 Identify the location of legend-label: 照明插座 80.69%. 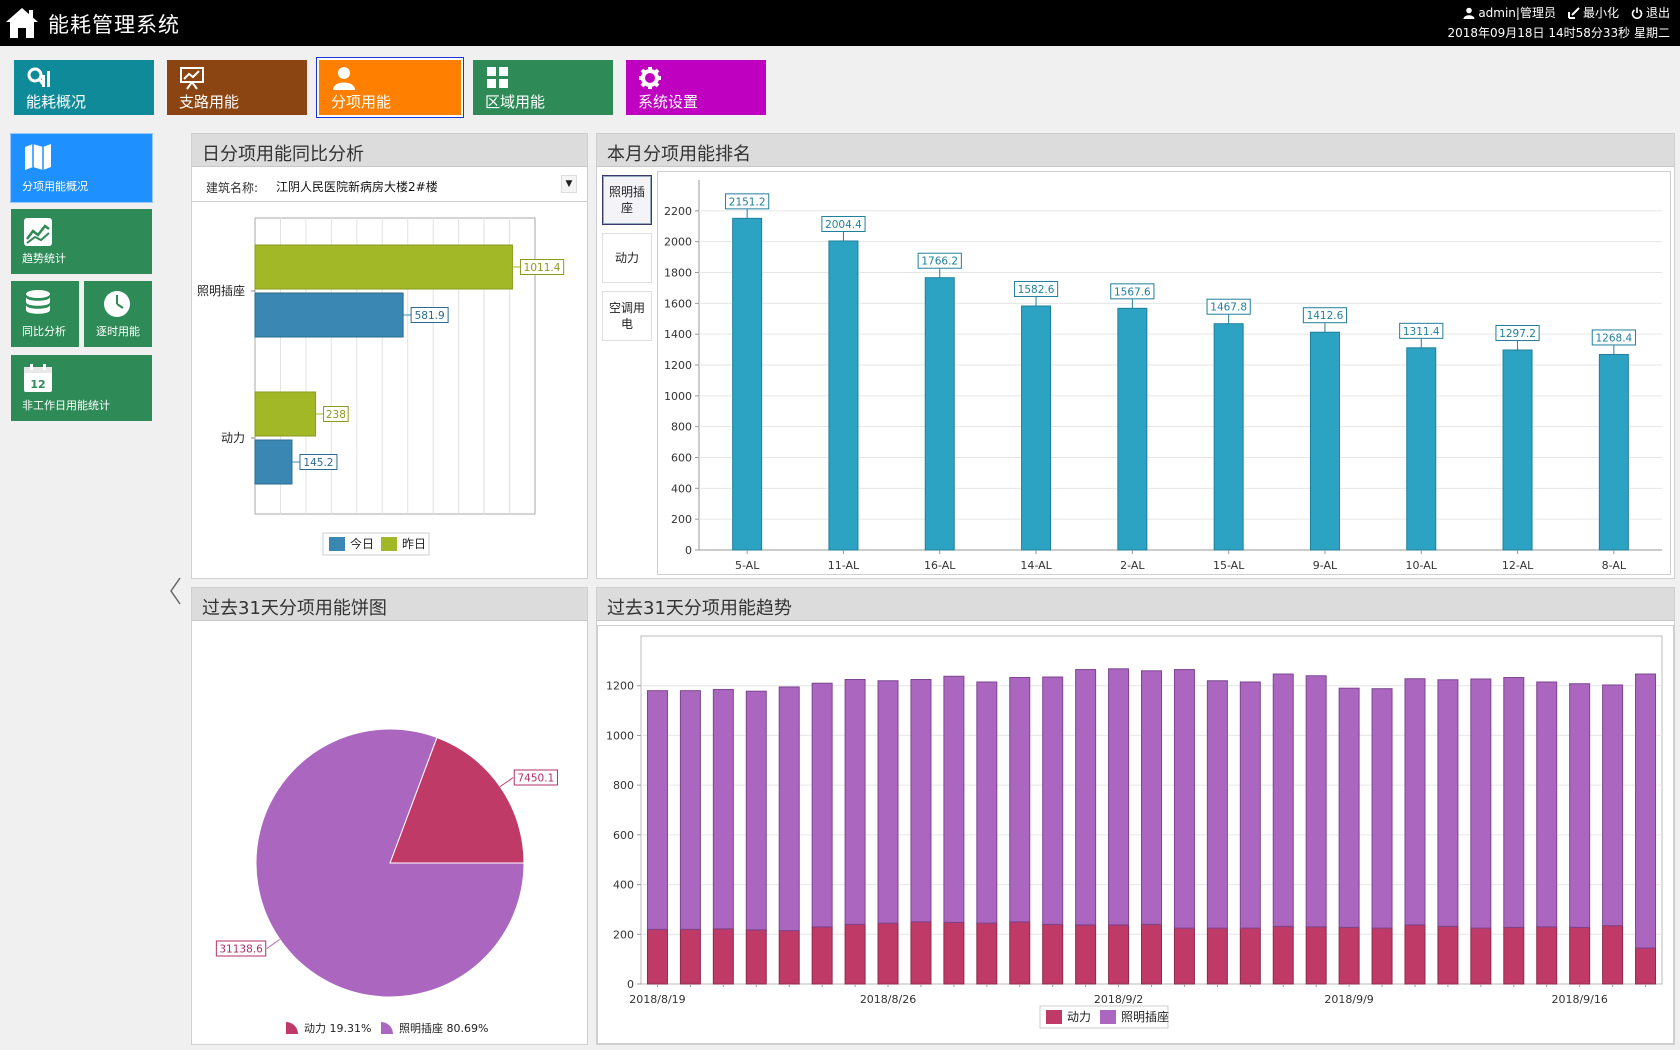
(443, 1028).